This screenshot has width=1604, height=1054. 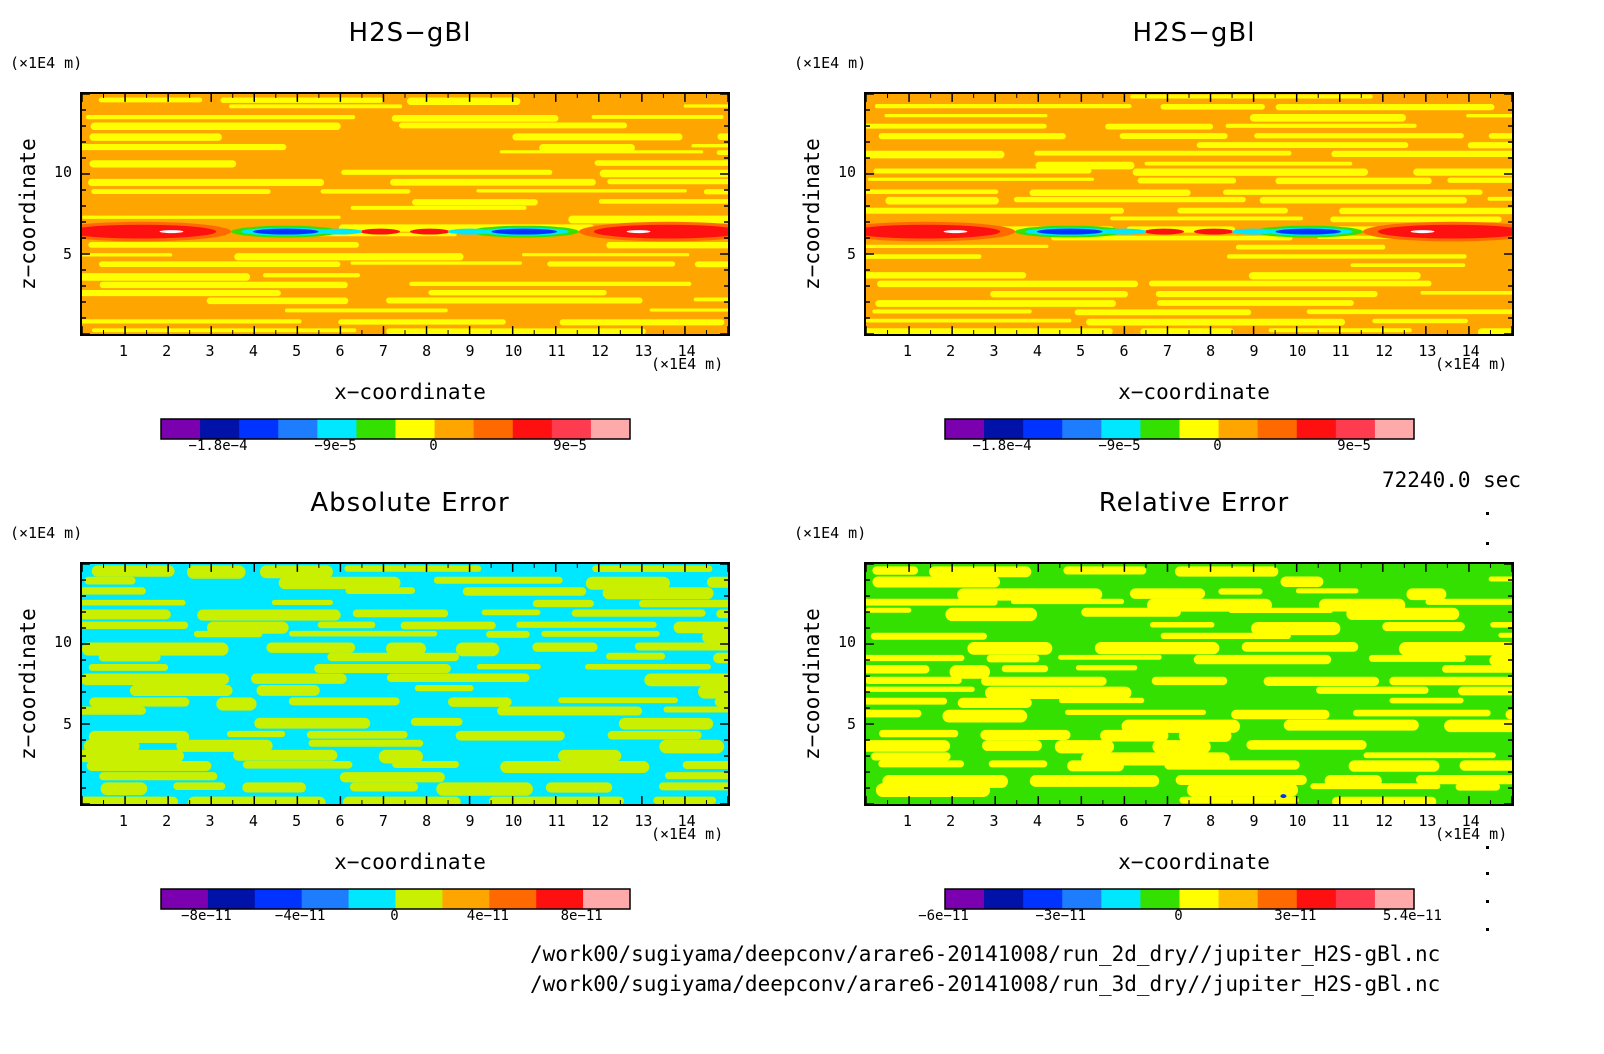 What do you see at coordinates (1487, 873) in the screenshot?
I see `separator-dot` at bounding box center [1487, 873].